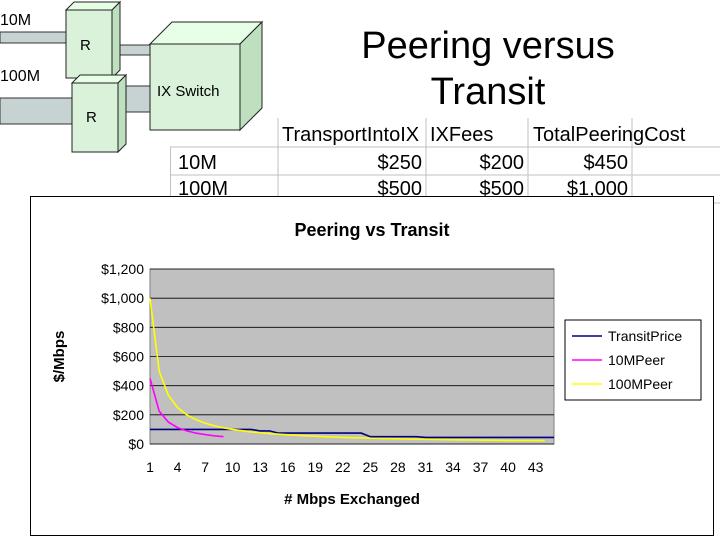 Image resolution: width=720 pixels, height=540 pixels. What do you see at coordinates (233, 467) in the screenshot?
I see `x-tick-label: 10` at bounding box center [233, 467].